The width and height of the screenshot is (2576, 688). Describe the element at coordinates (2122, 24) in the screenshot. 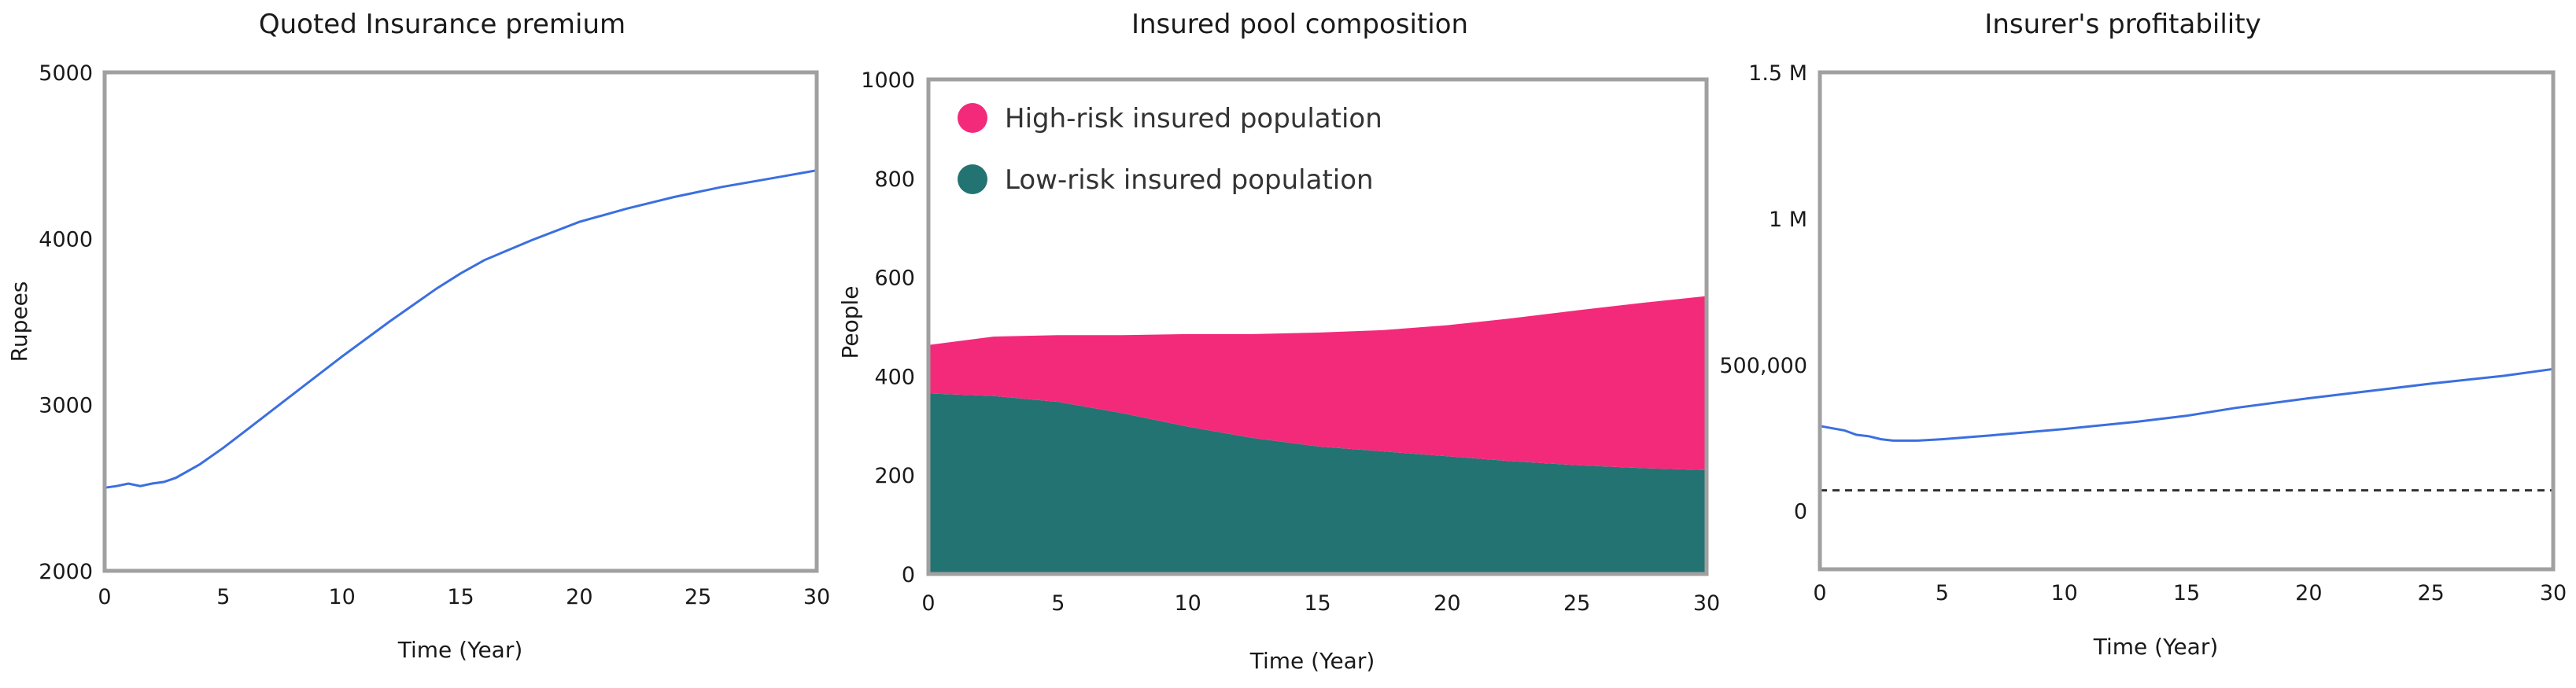

I see `chart-profitability-title: Insurer's profitability` at that location.